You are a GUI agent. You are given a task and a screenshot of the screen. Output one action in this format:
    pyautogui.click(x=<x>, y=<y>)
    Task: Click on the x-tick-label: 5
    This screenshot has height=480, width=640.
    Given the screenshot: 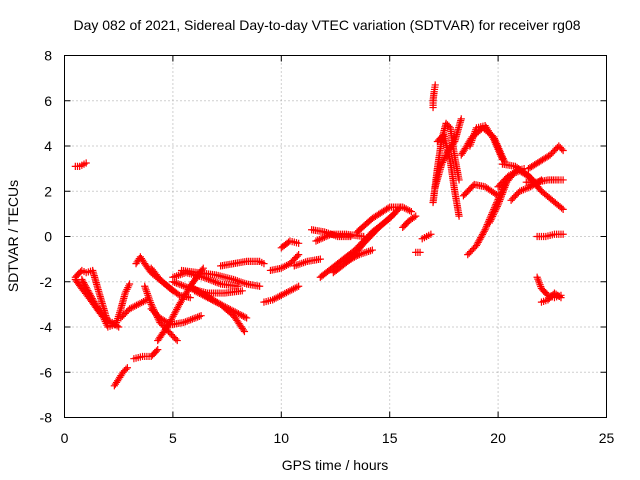 What is the action you would take?
    pyautogui.click(x=173, y=438)
    